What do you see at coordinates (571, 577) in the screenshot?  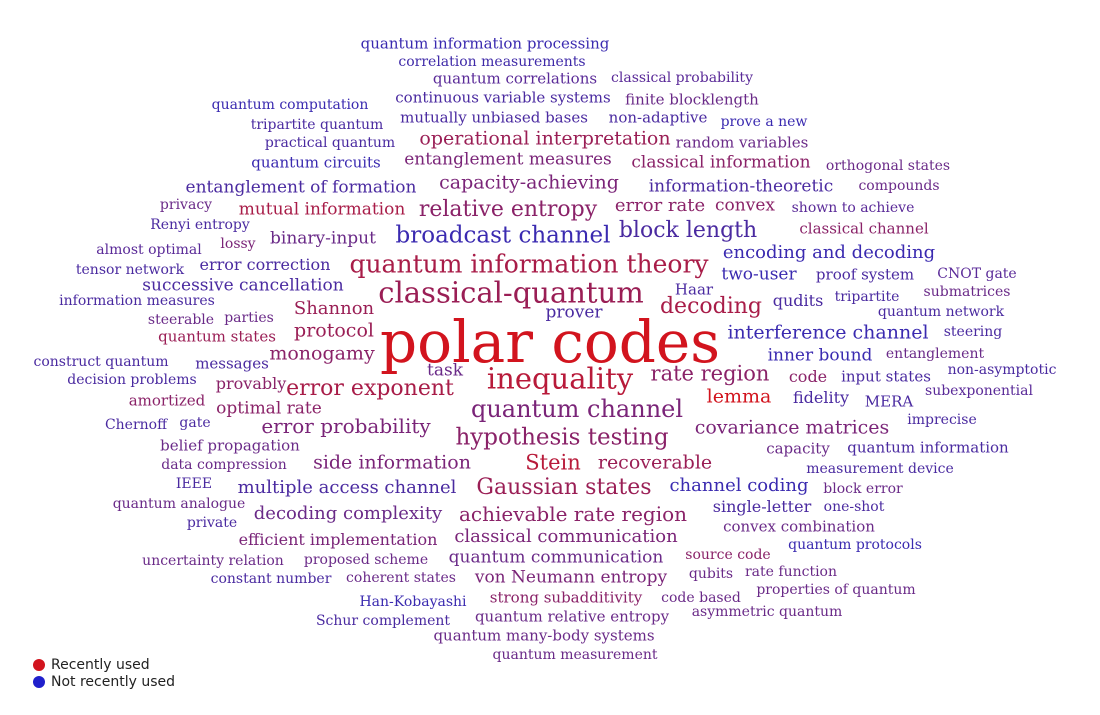 I see `word-von-neumann-entropy: von Neumann entropy` at bounding box center [571, 577].